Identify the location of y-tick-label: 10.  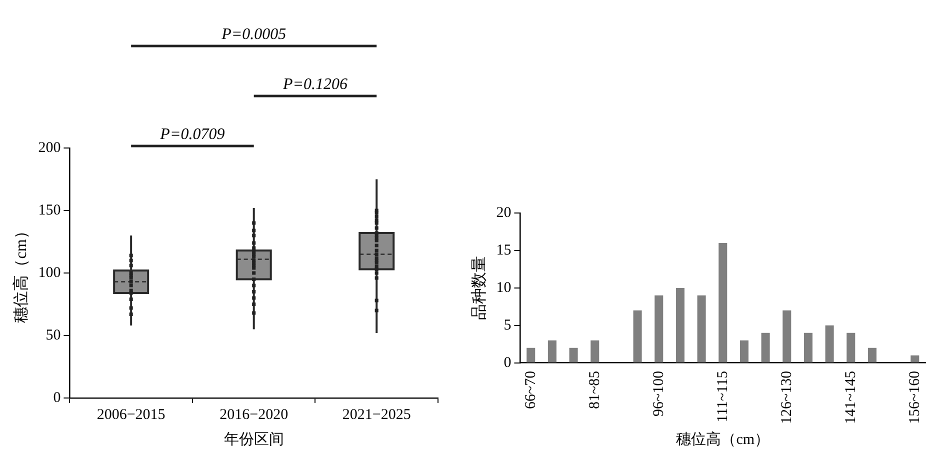
(504, 288).